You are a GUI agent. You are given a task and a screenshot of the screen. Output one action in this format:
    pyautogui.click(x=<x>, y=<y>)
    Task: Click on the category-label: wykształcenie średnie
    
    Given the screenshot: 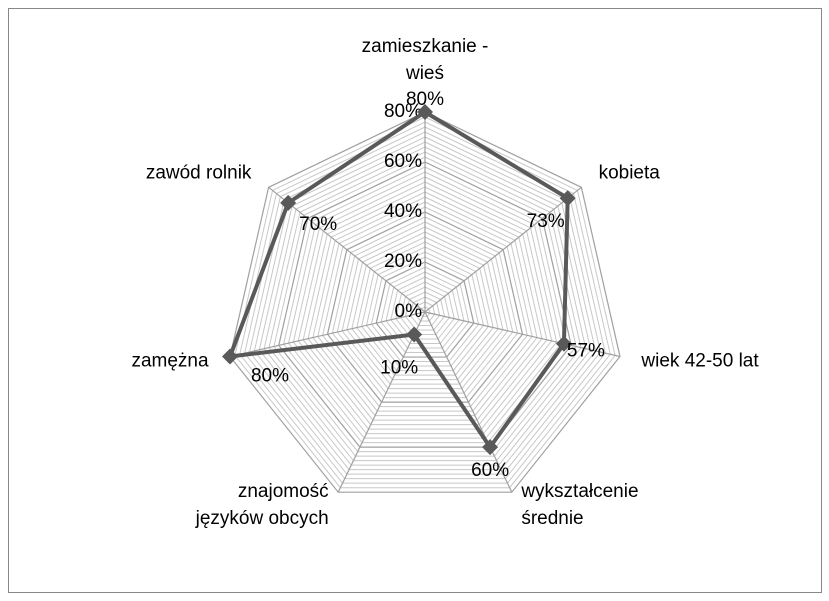 What is the action you would take?
    pyautogui.click(x=579, y=505)
    